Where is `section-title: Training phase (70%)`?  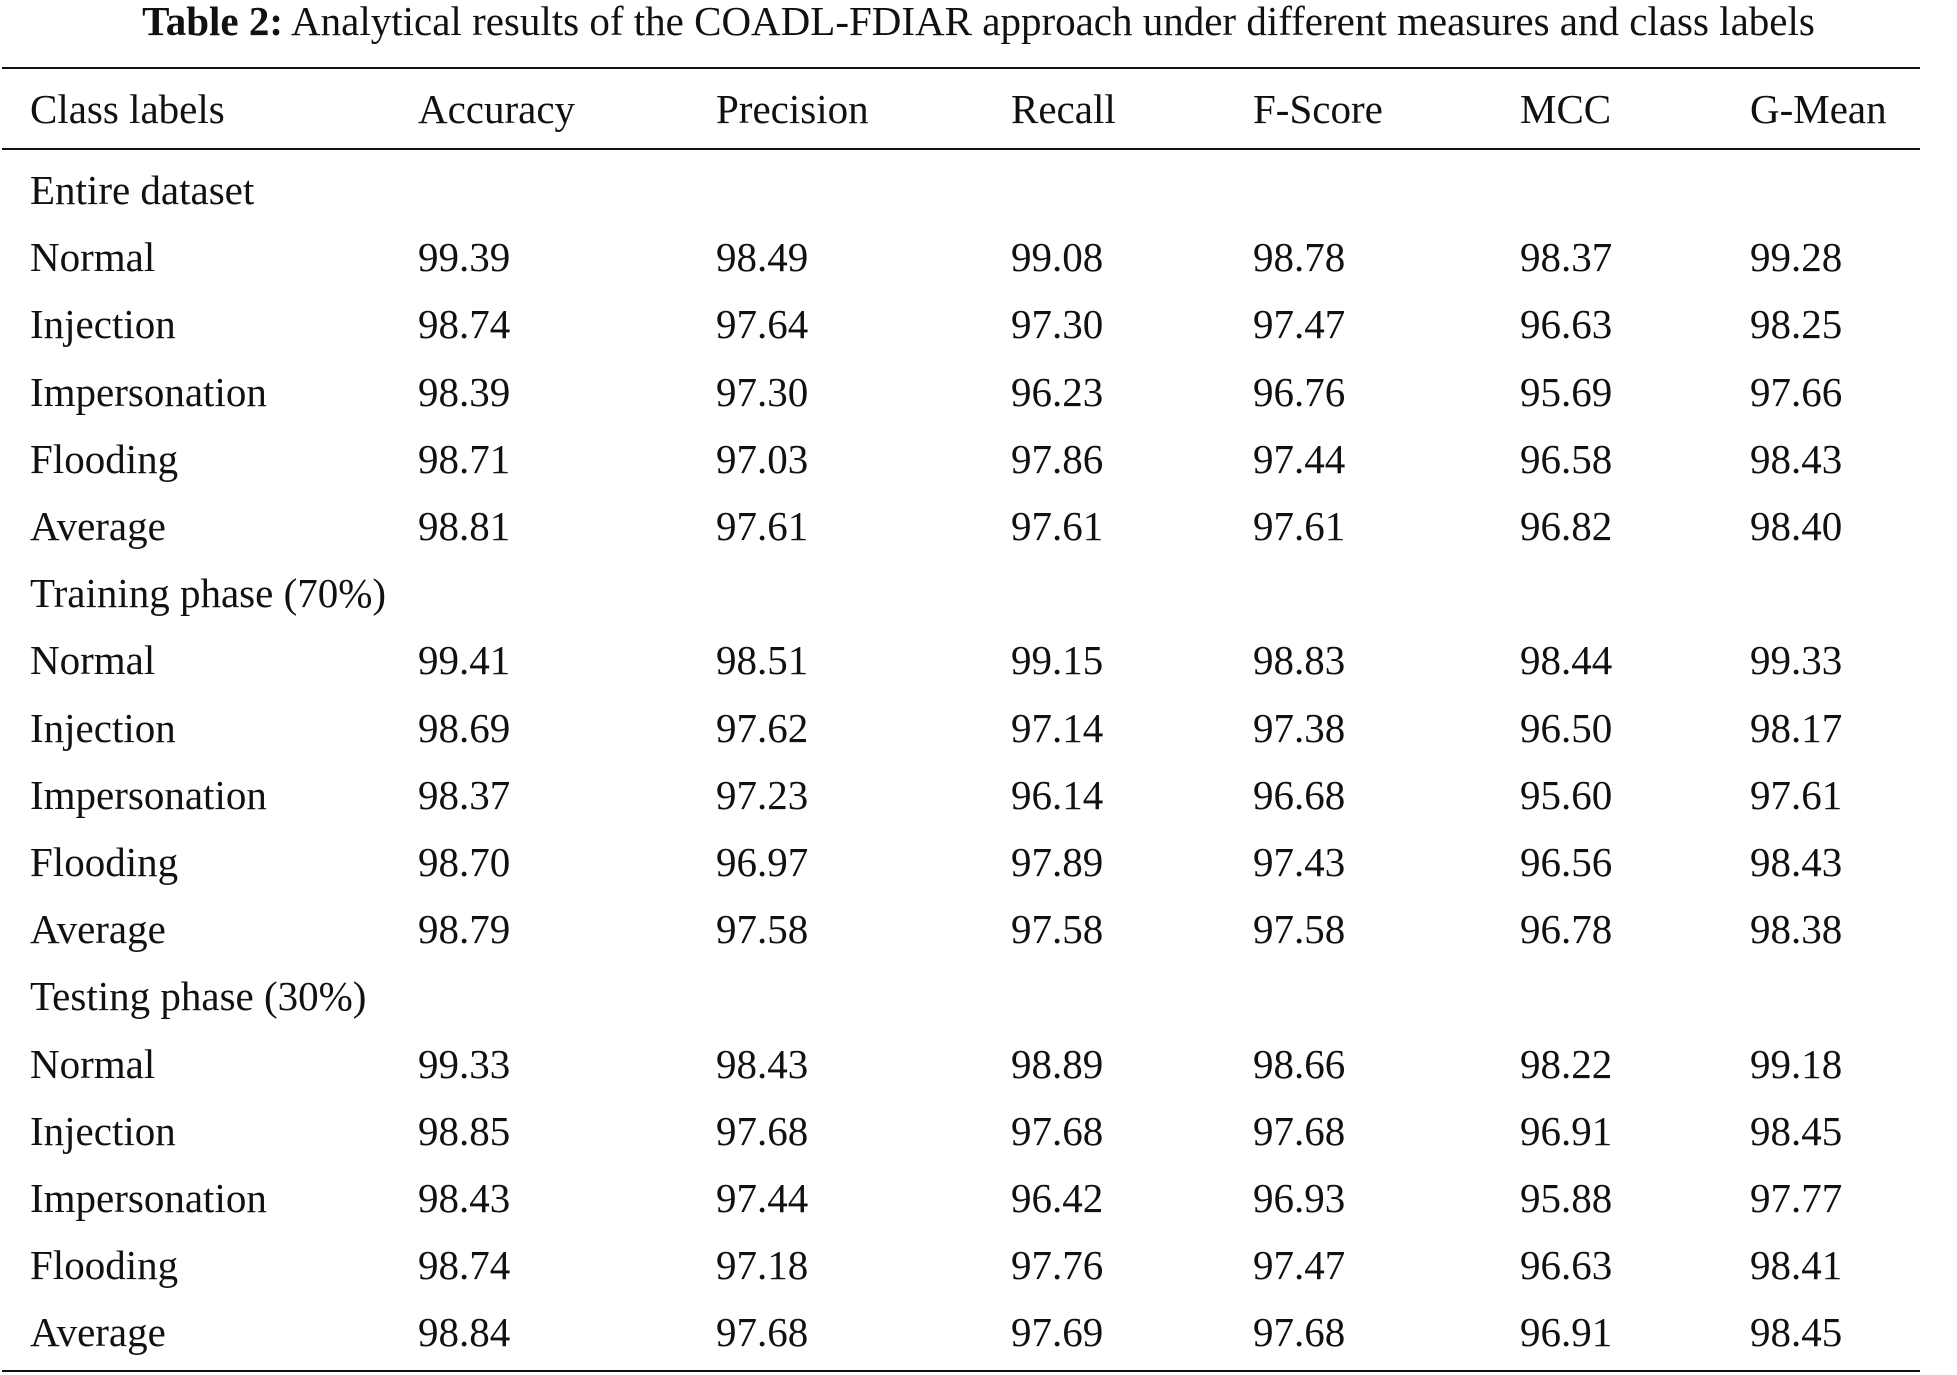
section-title: Training phase (70%) is located at coordinates (208, 593).